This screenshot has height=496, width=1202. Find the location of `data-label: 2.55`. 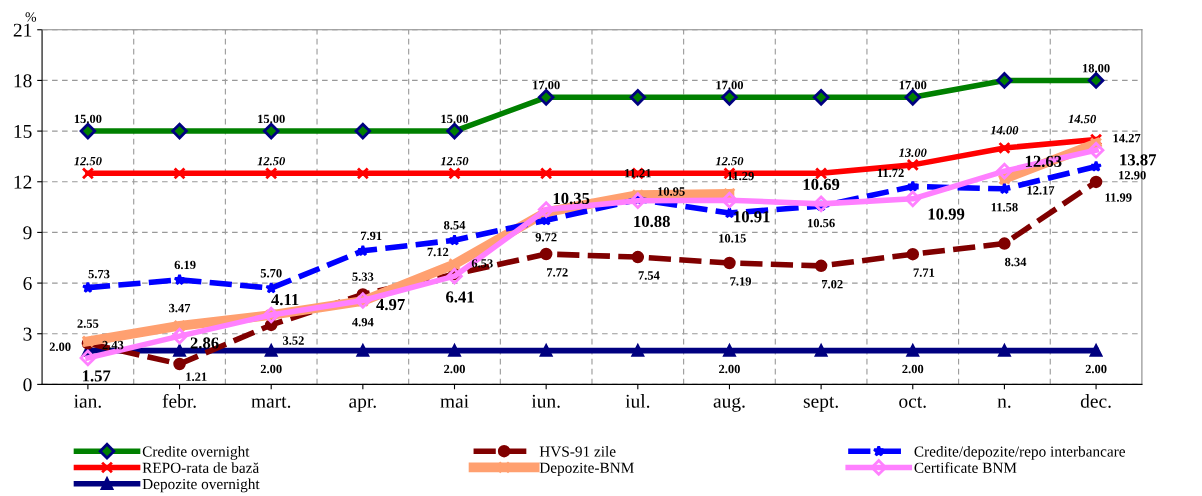

data-label: 2.55 is located at coordinates (88, 323).